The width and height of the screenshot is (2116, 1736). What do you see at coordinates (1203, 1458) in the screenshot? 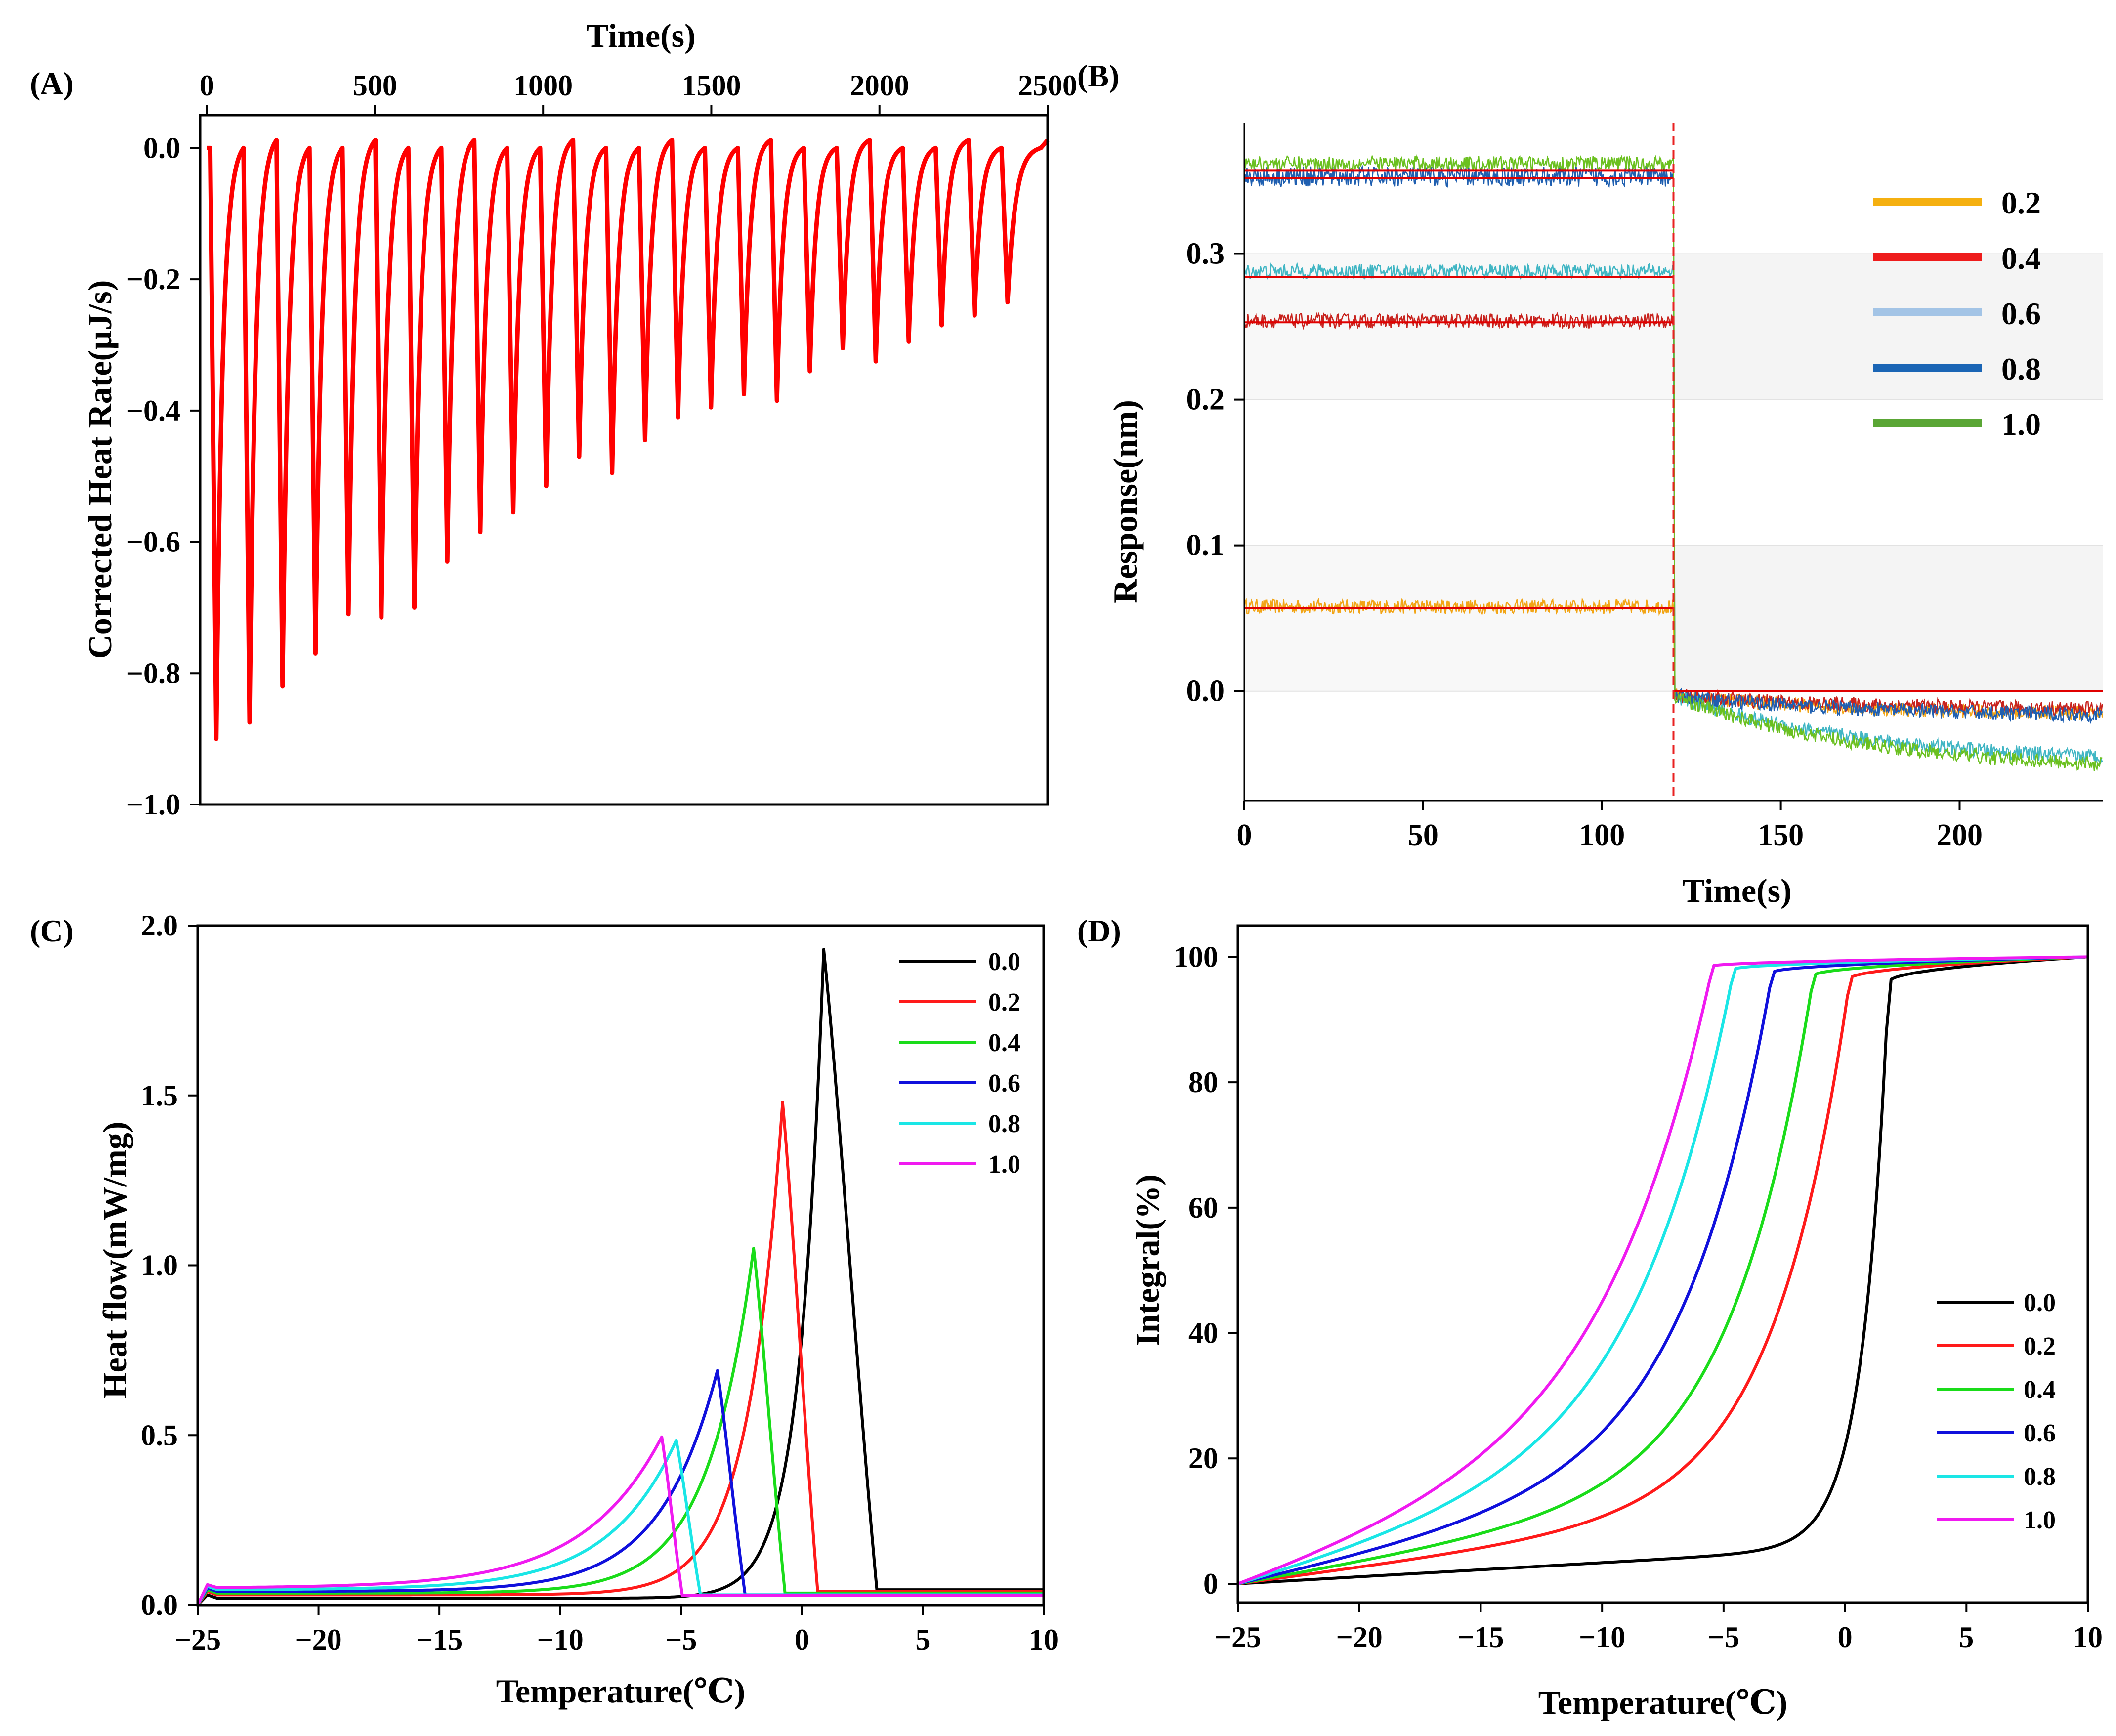
I see `y-tick-label: 20` at bounding box center [1203, 1458].